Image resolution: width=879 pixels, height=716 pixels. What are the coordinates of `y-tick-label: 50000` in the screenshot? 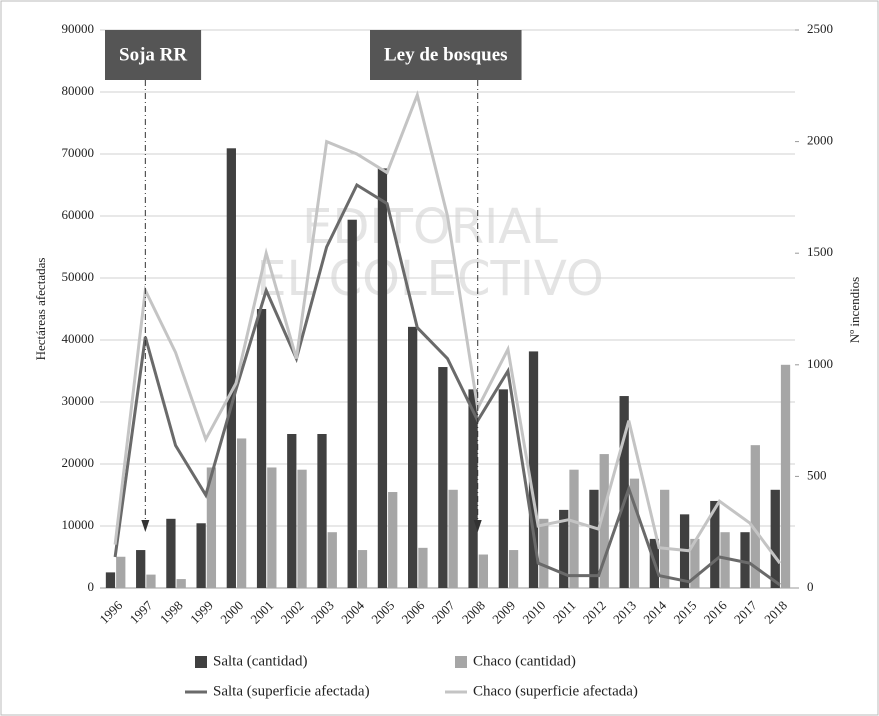 It's located at (78, 276).